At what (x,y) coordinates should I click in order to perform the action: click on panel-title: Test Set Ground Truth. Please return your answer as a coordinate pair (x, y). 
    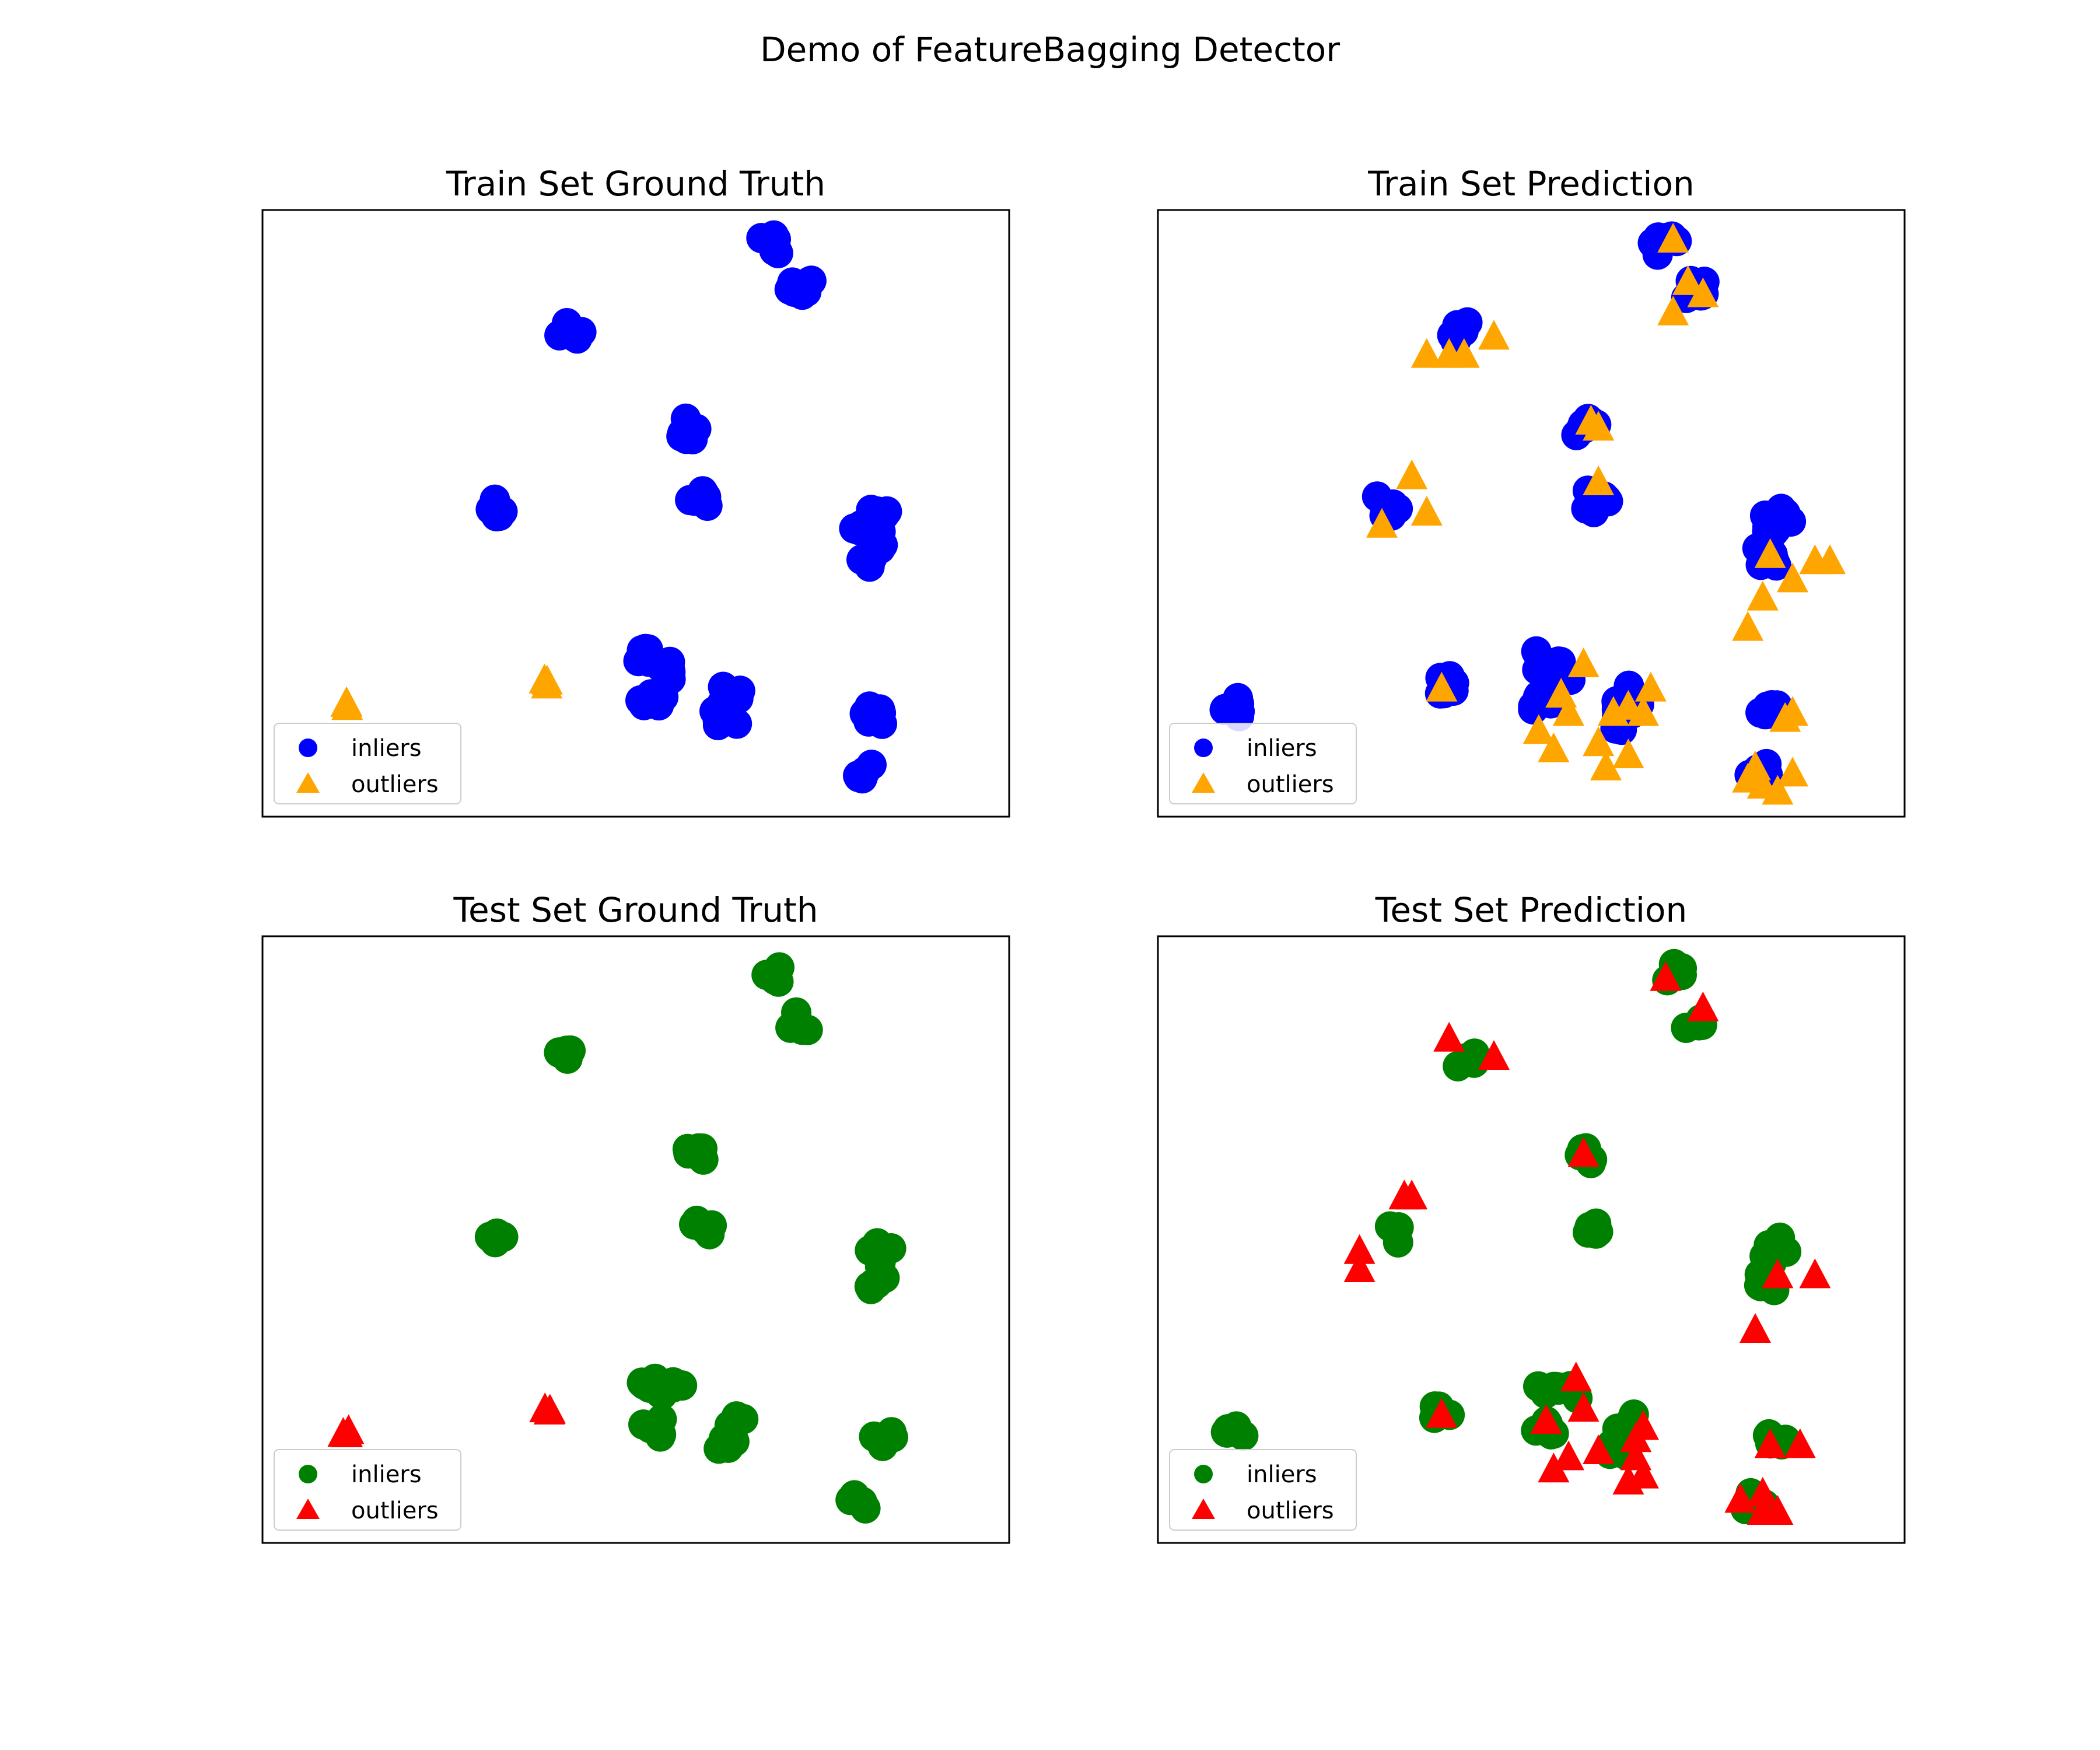
    Looking at the image, I should click on (635, 910).